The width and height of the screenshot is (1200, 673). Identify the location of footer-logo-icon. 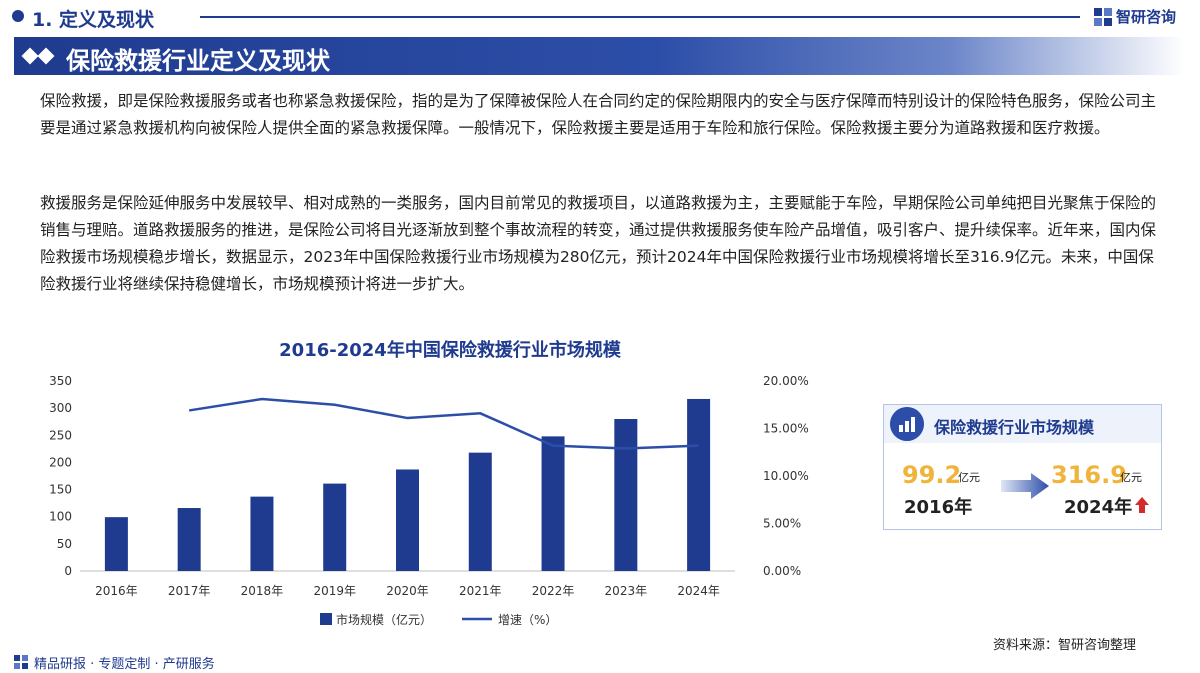
(21, 662).